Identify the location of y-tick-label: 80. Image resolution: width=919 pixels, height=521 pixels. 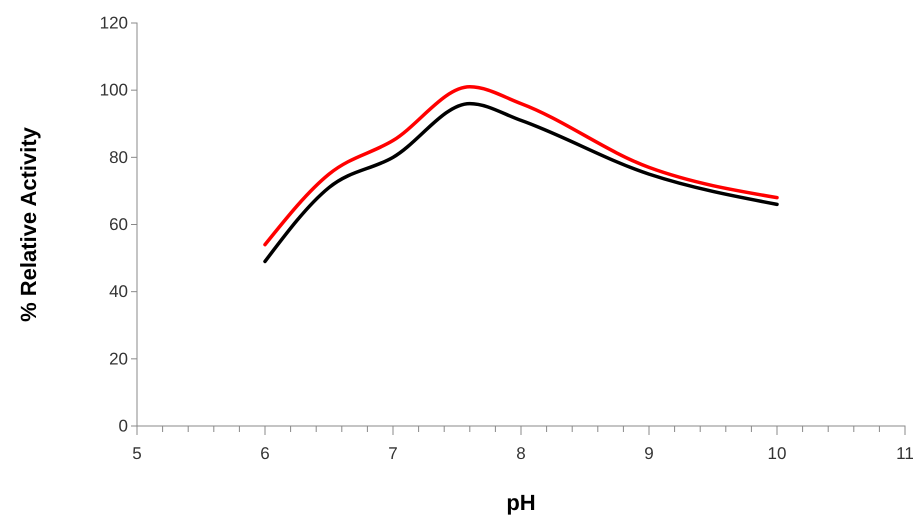
(118, 157).